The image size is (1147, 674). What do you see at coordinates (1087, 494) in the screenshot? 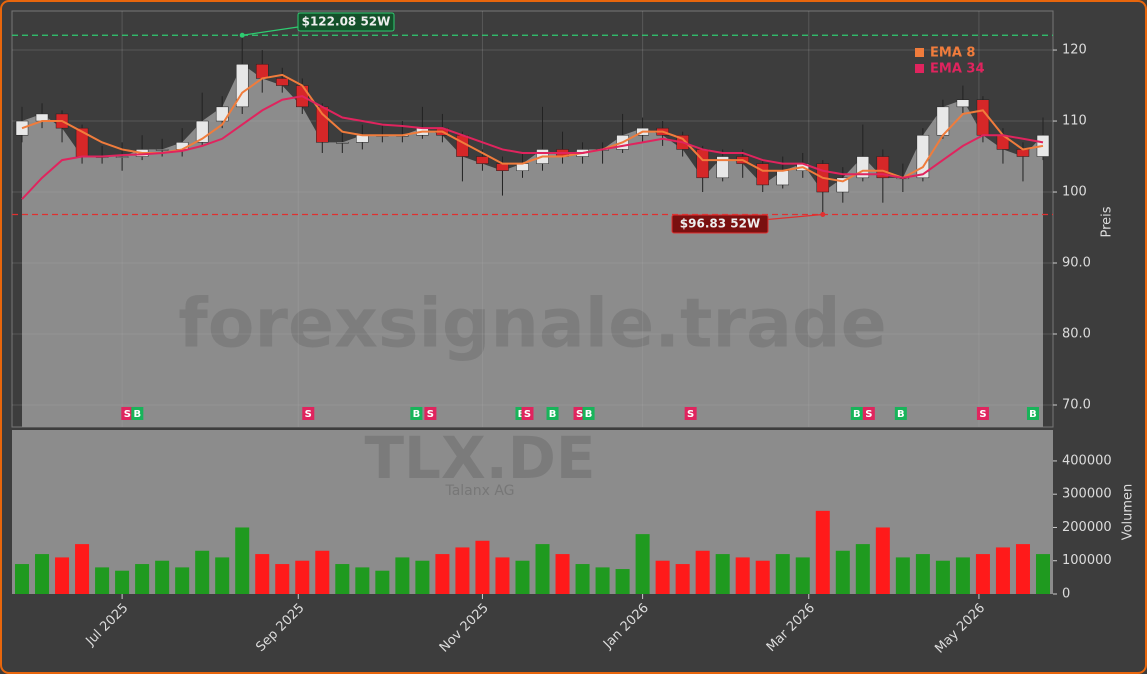
I see `y-tick-label: 300000` at bounding box center [1087, 494].